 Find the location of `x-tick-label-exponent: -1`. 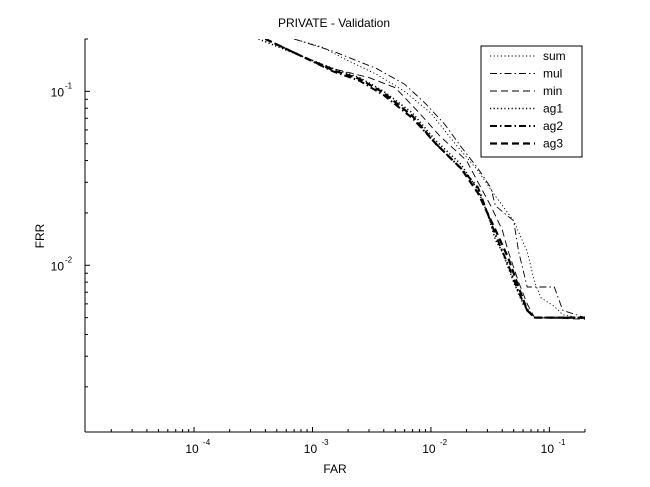

x-tick-label-exponent: -1 is located at coordinates (562, 442).